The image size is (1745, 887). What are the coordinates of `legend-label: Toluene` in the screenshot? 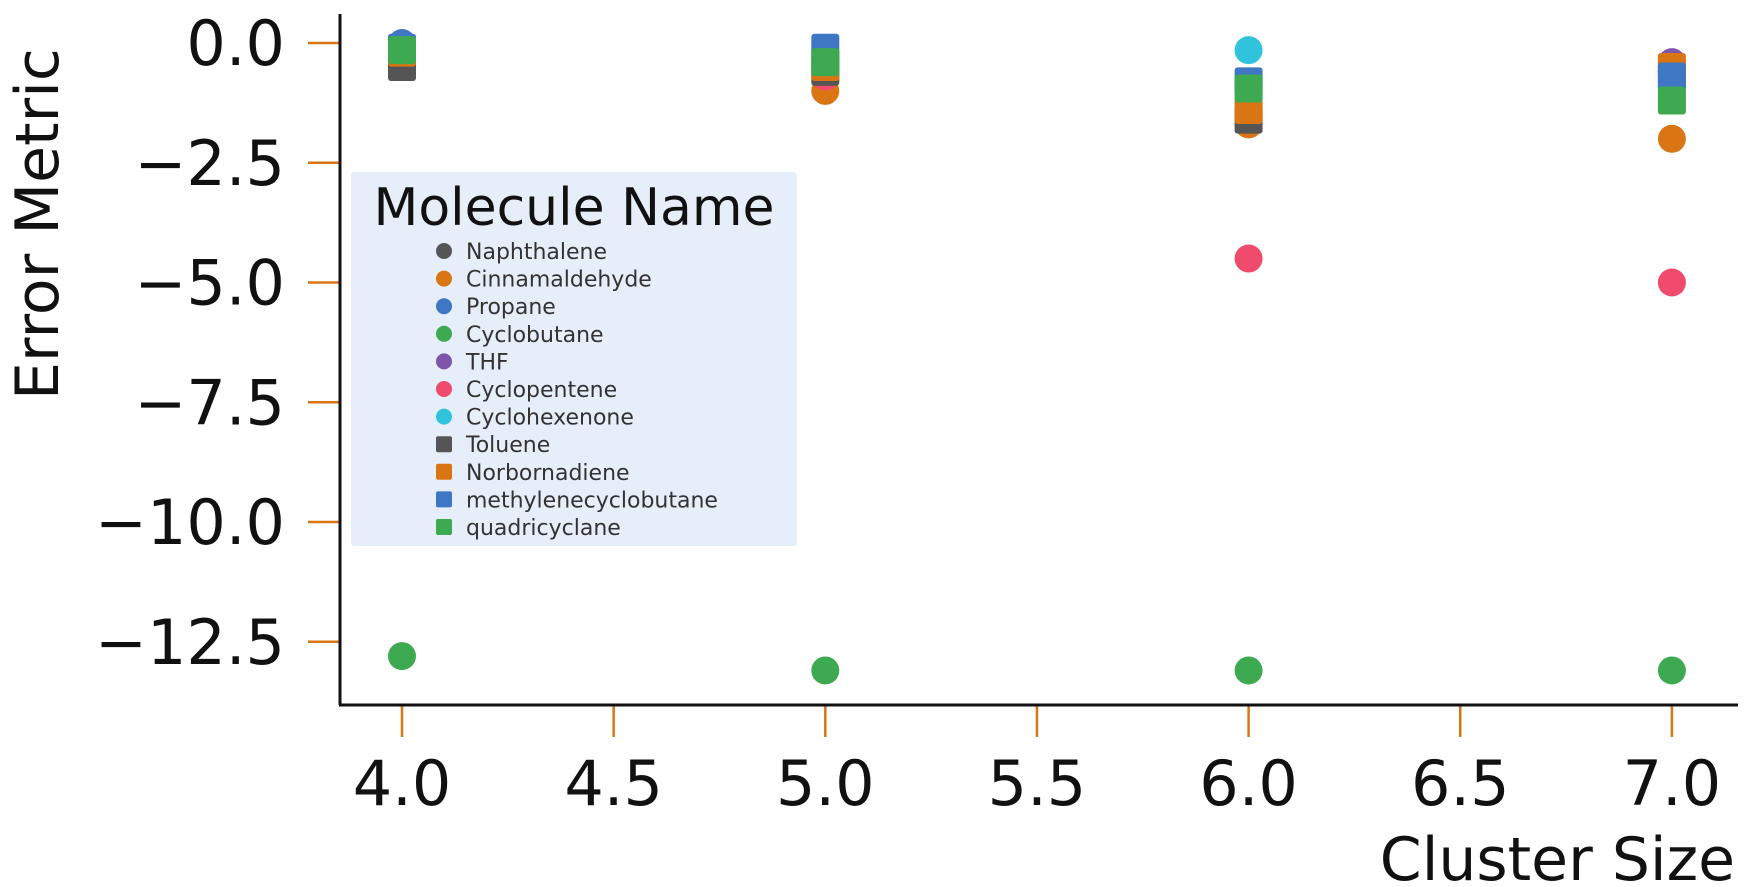 It's located at (507, 445).